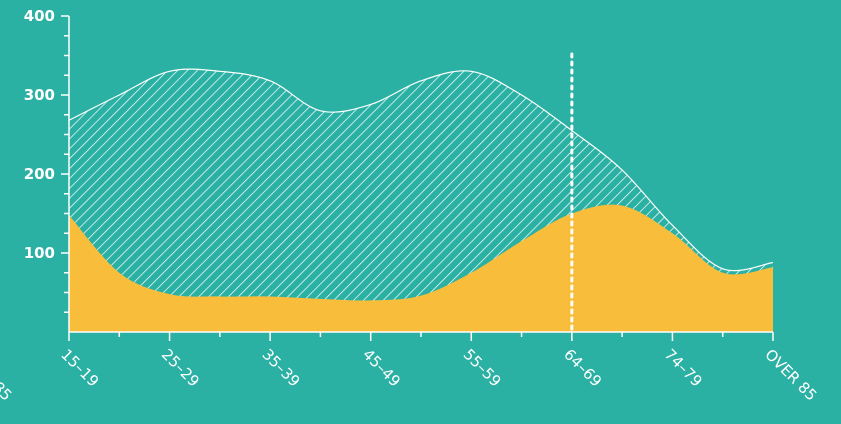 The width and height of the screenshot is (841, 424). Describe the element at coordinates (79, 367) in the screenshot. I see `x-tick-label: 15–19` at that location.